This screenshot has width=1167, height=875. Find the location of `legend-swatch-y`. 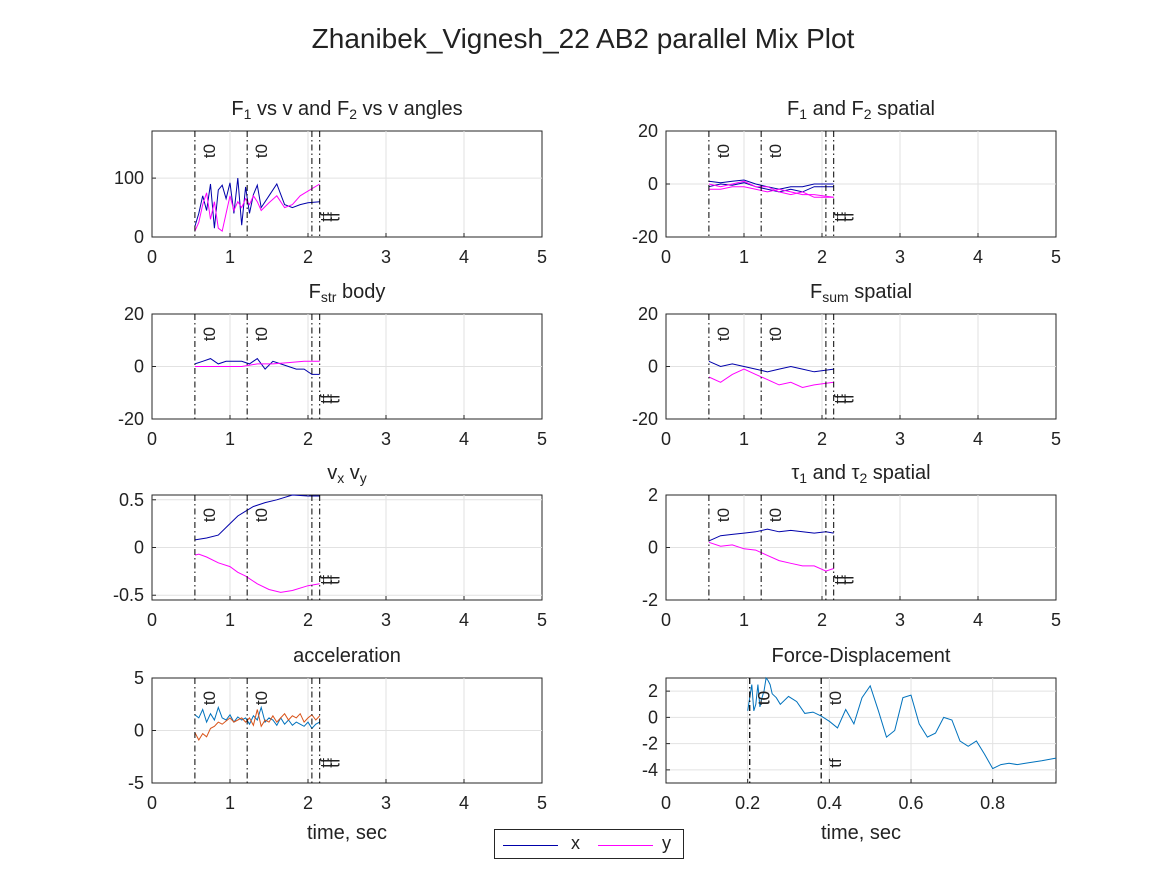

legend-swatch-y is located at coordinates (625, 845).